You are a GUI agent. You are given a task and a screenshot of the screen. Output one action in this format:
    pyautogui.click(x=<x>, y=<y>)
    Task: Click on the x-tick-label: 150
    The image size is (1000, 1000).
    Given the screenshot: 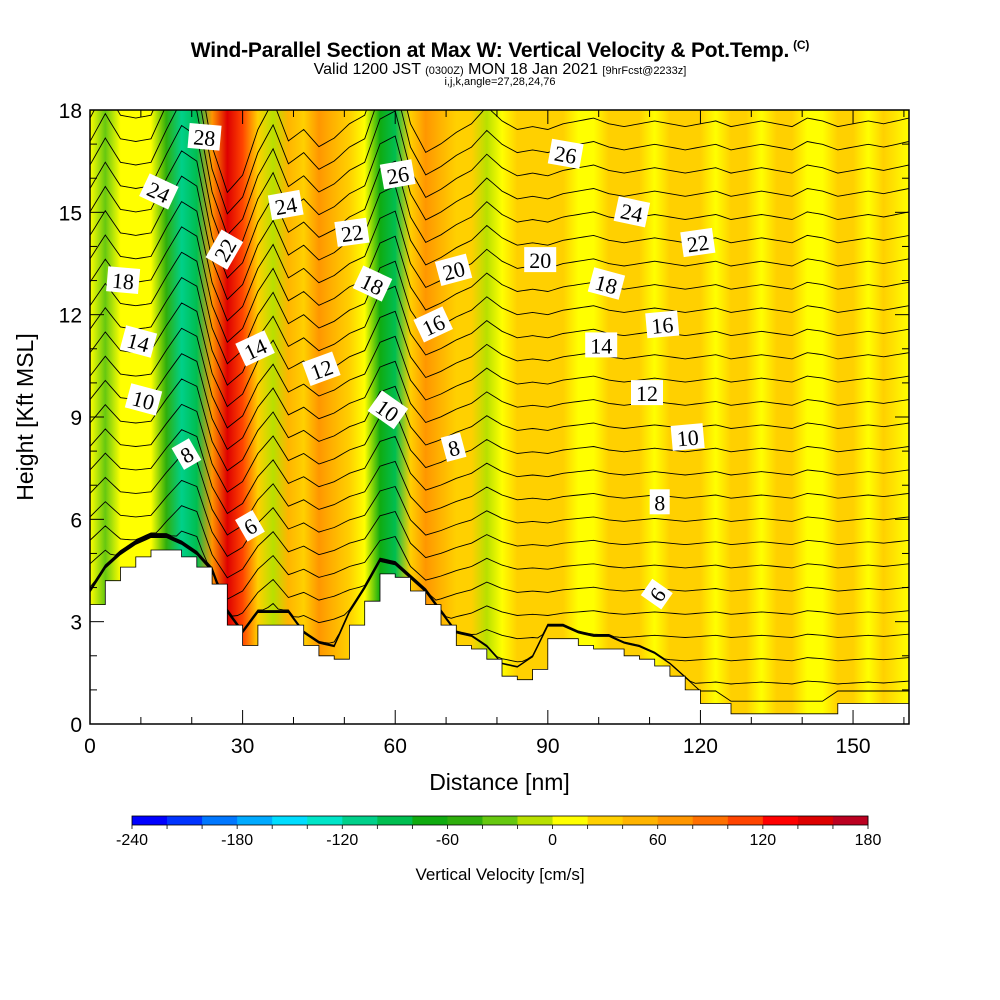 What is the action you would take?
    pyautogui.click(x=853, y=746)
    